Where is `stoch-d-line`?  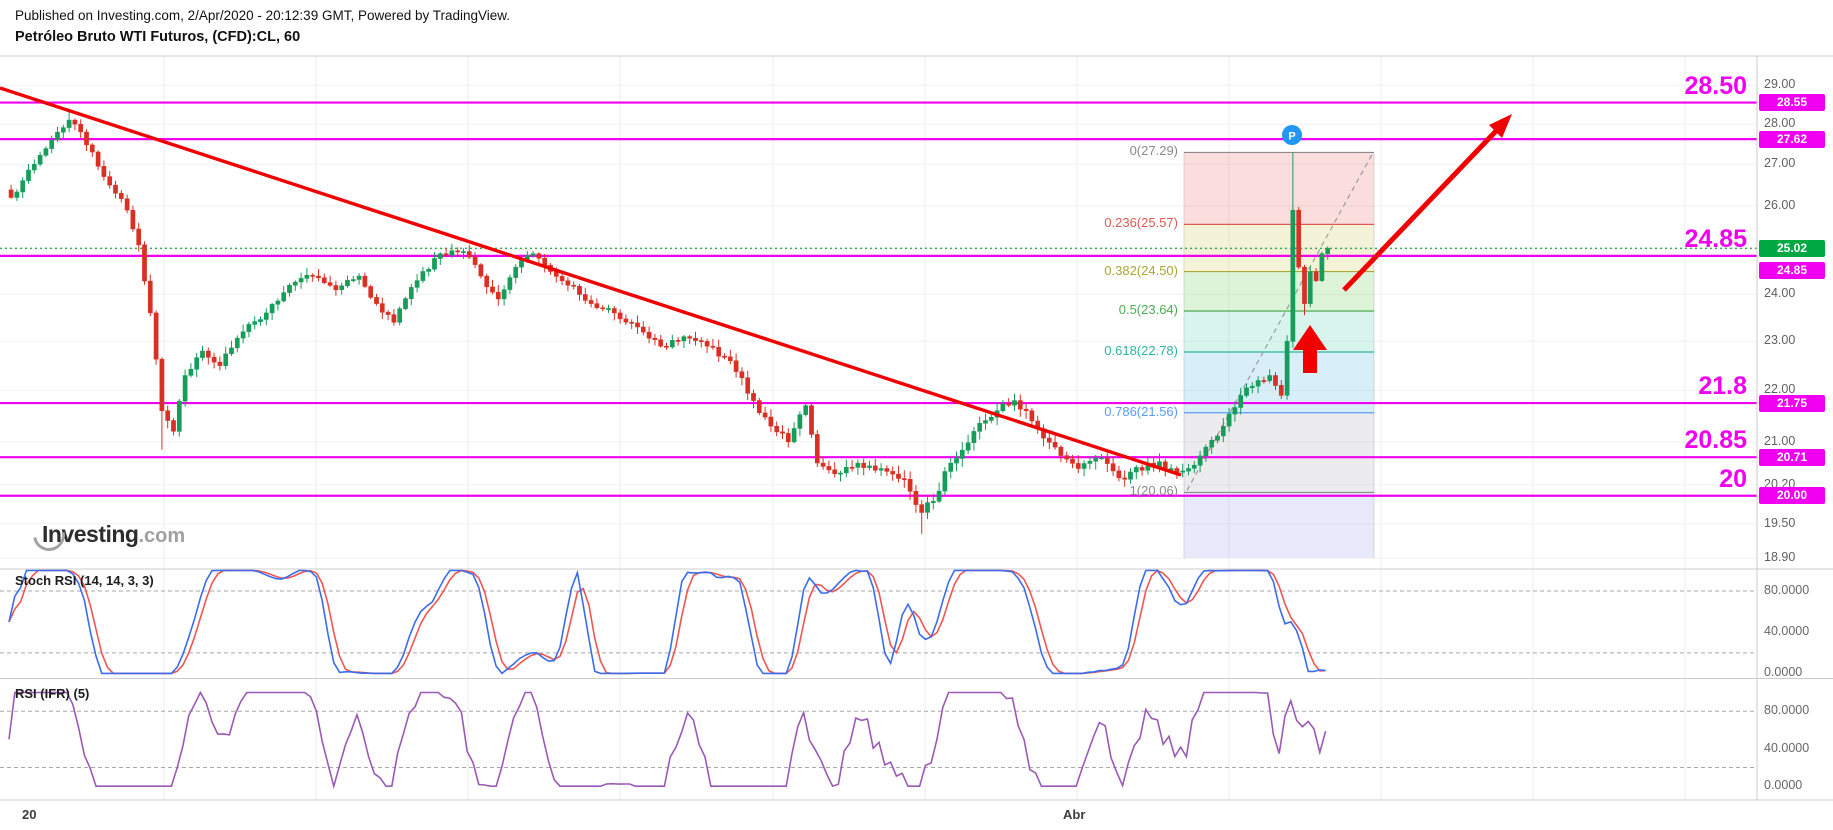 stoch-d-line is located at coordinates (667, 622).